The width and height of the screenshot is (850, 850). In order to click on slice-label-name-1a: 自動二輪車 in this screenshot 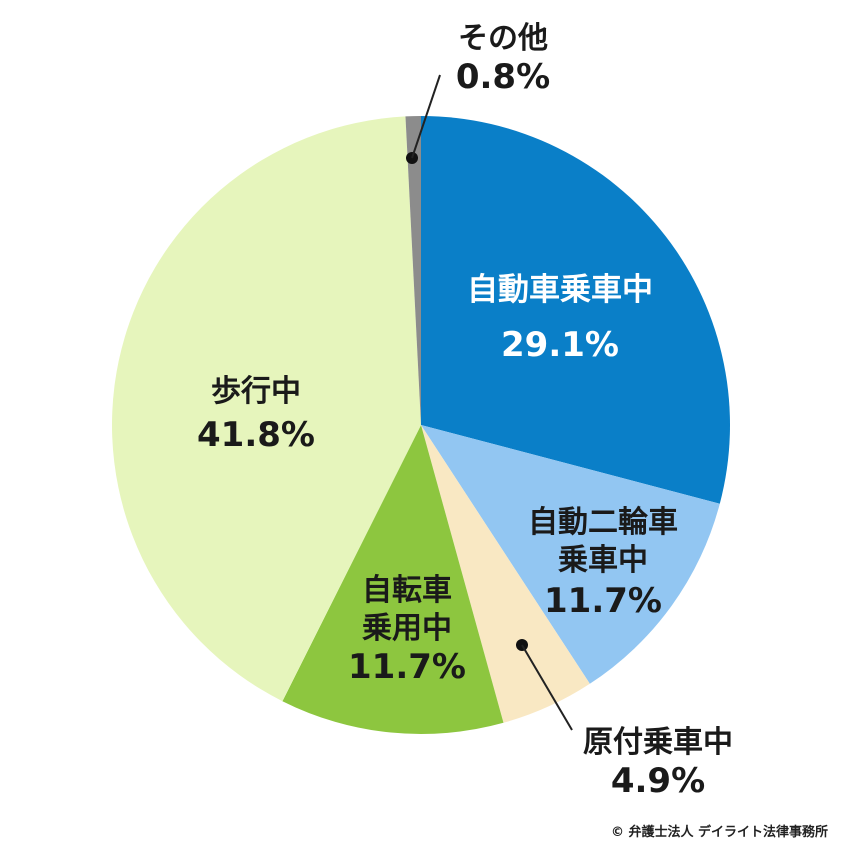, I will do `click(603, 522)`.